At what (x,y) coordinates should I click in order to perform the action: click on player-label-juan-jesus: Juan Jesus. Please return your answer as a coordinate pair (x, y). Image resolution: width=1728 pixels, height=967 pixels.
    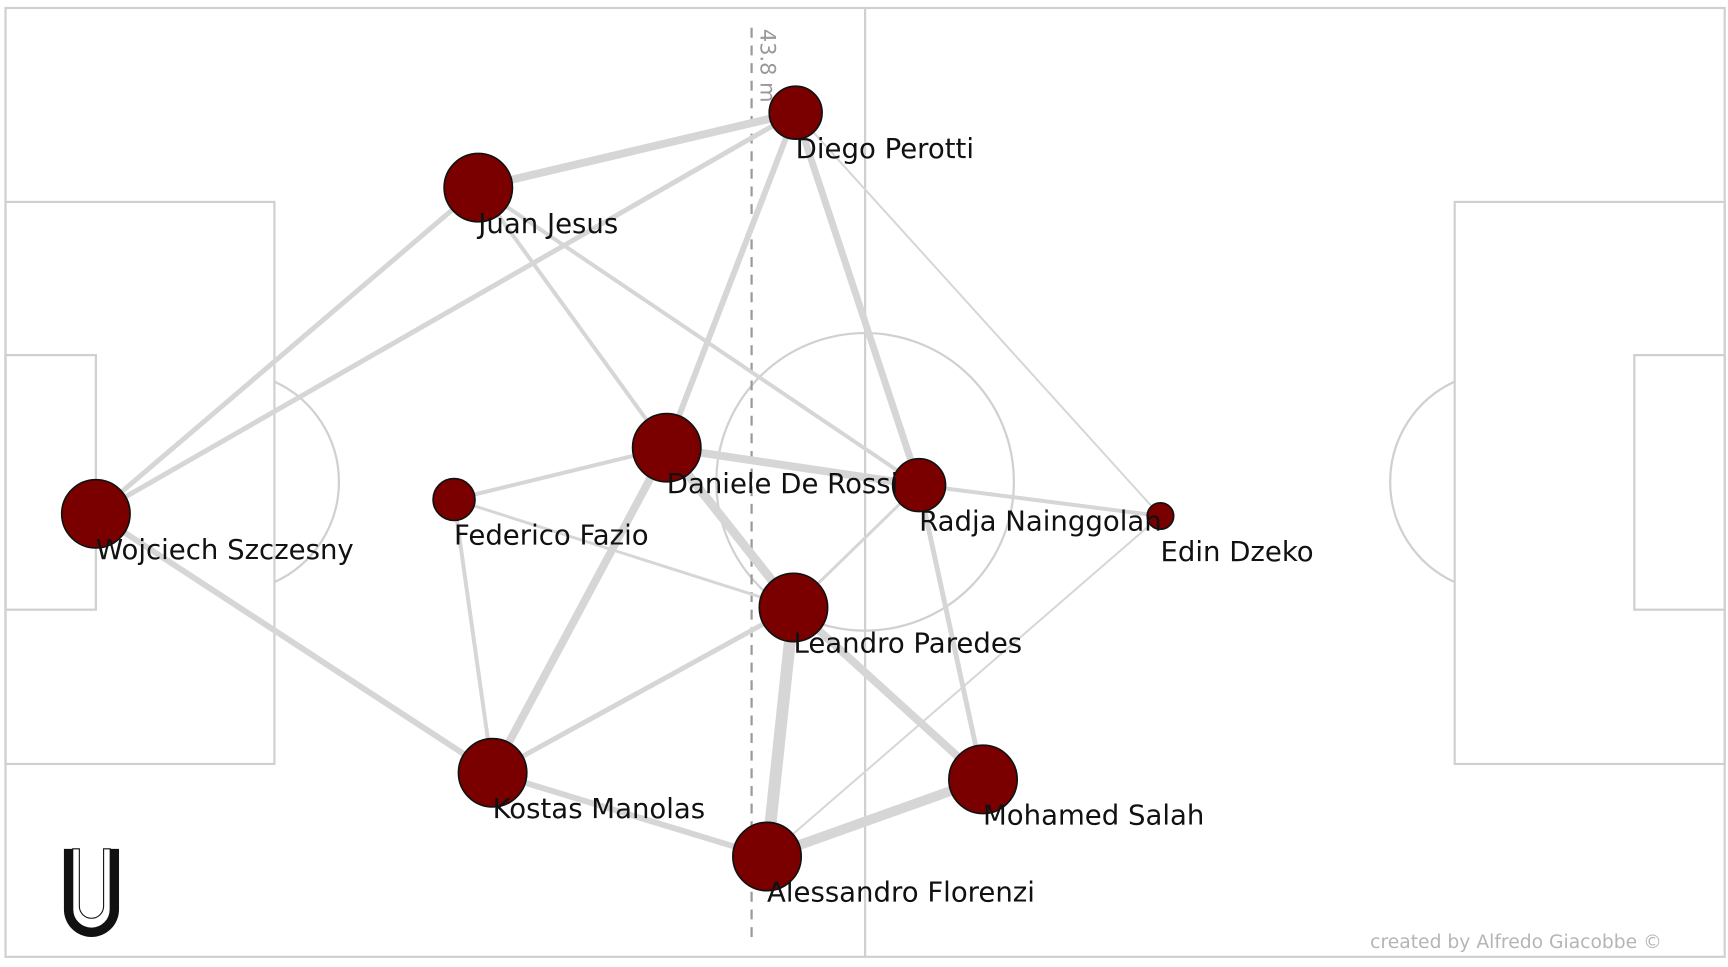
    Looking at the image, I should click on (547, 224).